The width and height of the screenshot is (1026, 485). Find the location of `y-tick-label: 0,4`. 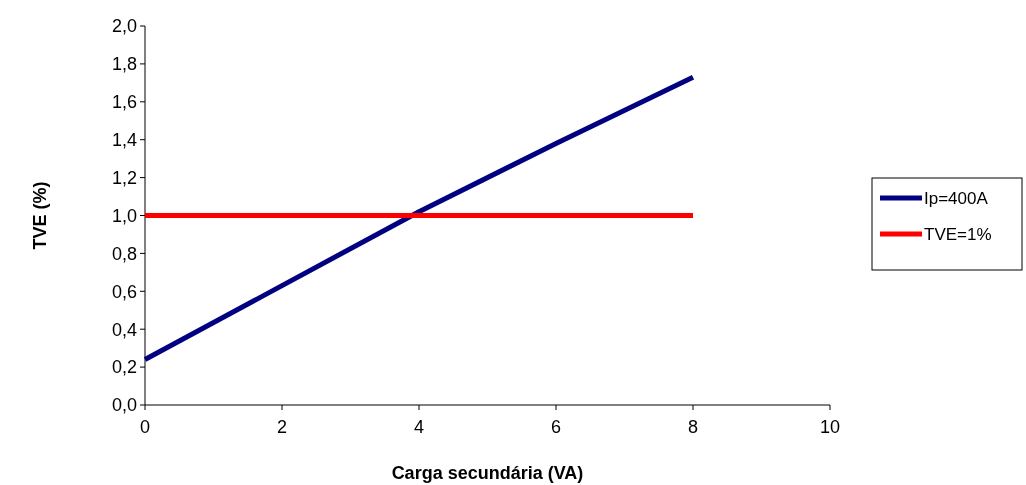

y-tick-label: 0,4 is located at coordinates (124, 329).